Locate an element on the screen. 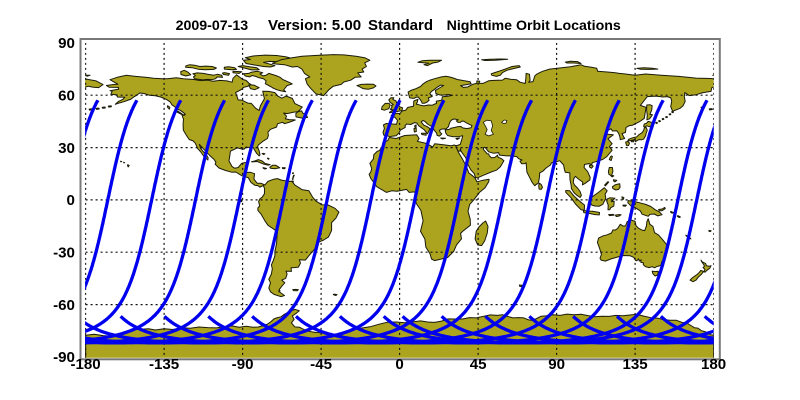 This screenshot has height=400, width=800. svg-text: 180 is located at coordinates (713, 364).